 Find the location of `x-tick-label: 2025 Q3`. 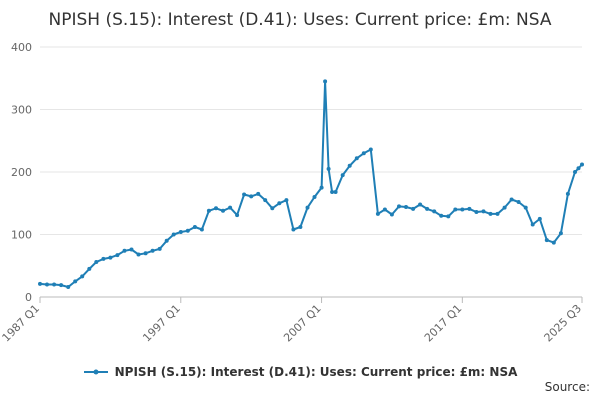

x-tick-label: 2025 Q3 is located at coordinates (563, 323).